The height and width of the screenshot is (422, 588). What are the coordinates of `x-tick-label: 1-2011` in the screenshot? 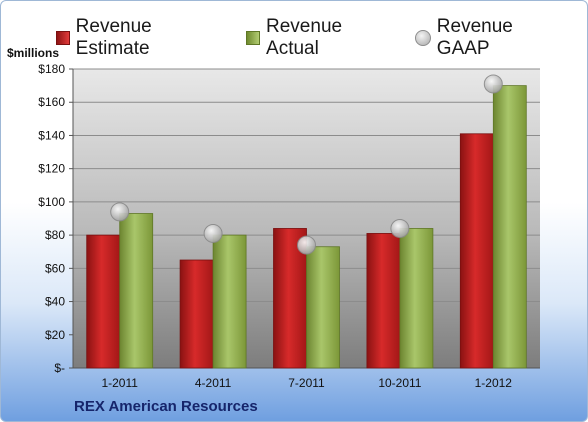 It's located at (119, 383).